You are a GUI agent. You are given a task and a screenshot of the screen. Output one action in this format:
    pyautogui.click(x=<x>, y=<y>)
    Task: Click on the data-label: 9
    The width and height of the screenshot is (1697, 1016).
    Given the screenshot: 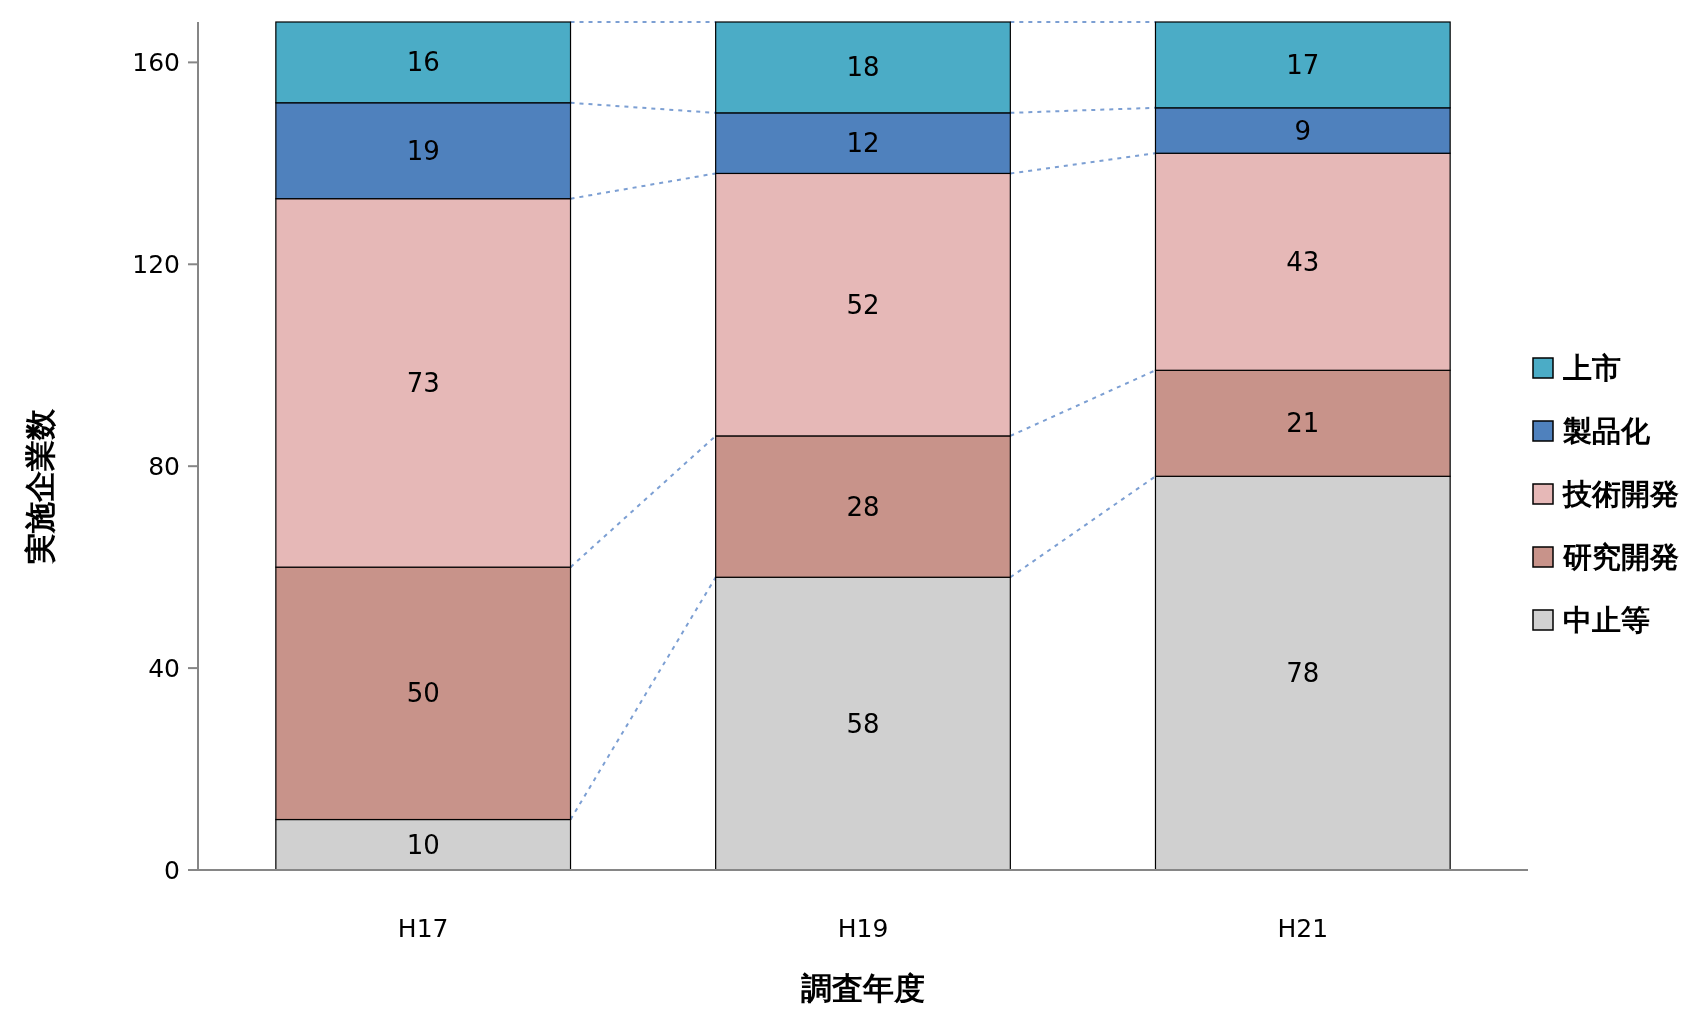 What is the action you would take?
    pyautogui.click(x=1303, y=130)
    